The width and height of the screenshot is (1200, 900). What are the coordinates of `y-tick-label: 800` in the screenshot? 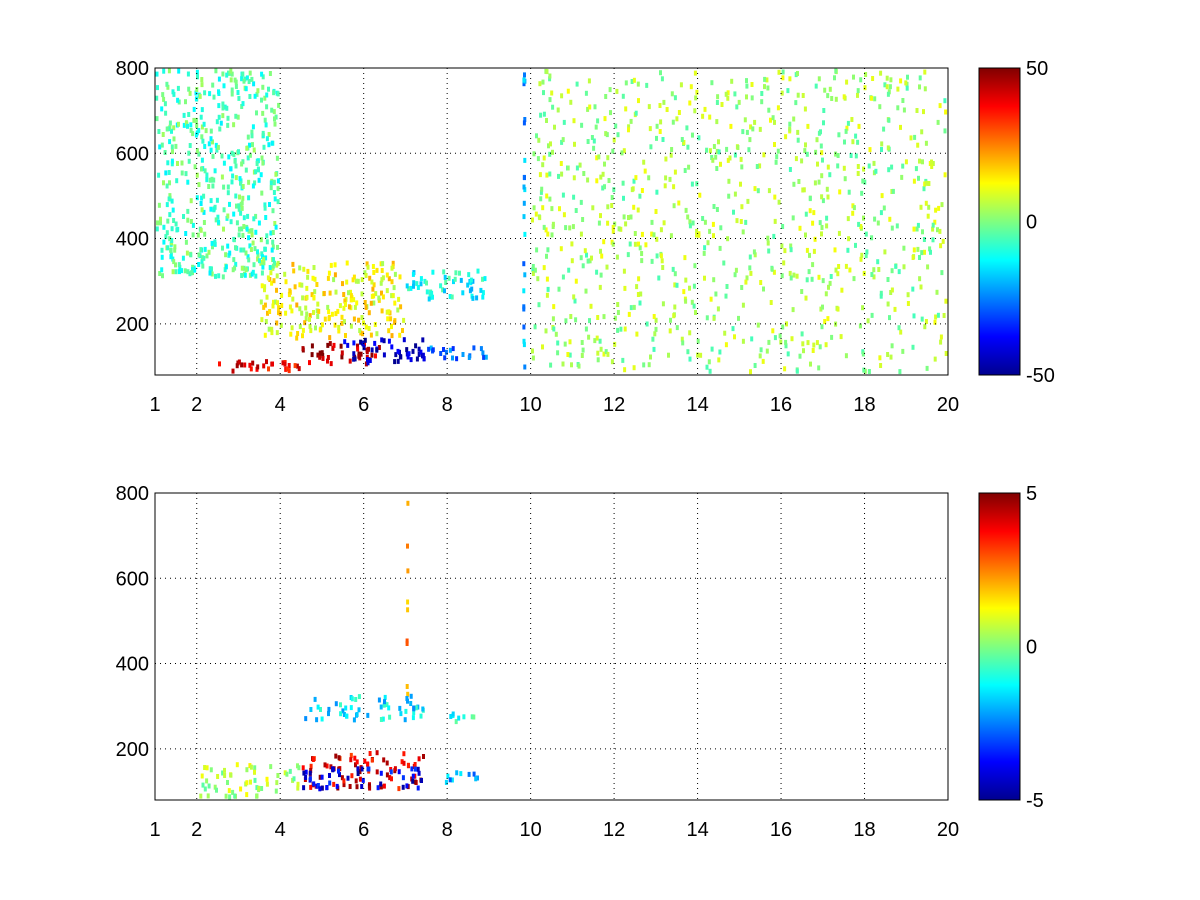 It's located at (132, 494).